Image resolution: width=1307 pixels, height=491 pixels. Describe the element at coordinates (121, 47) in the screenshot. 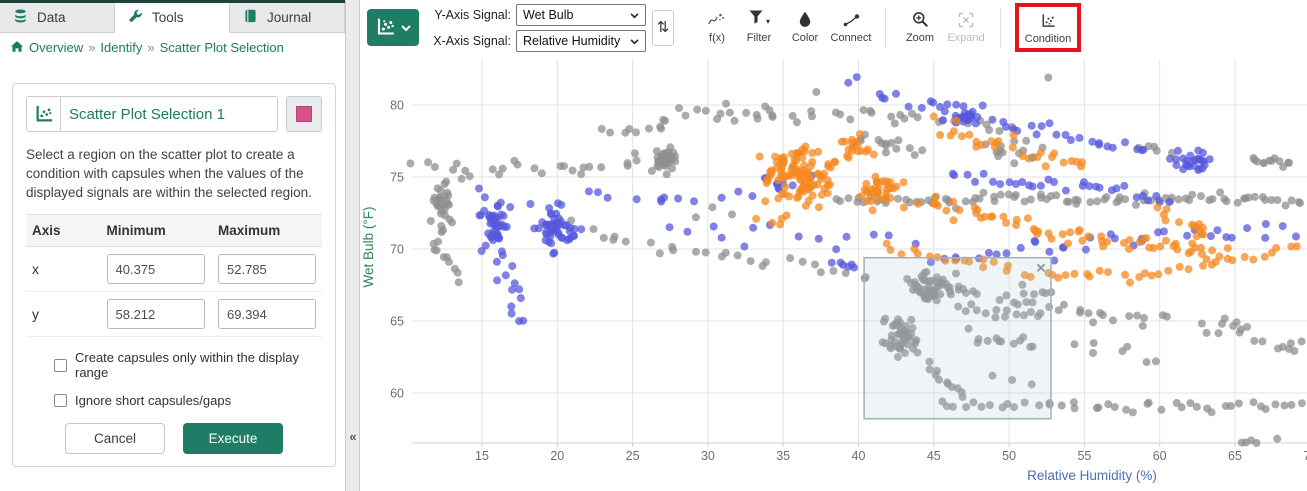

I see `breadcrumb-identify: Identify` at that location.